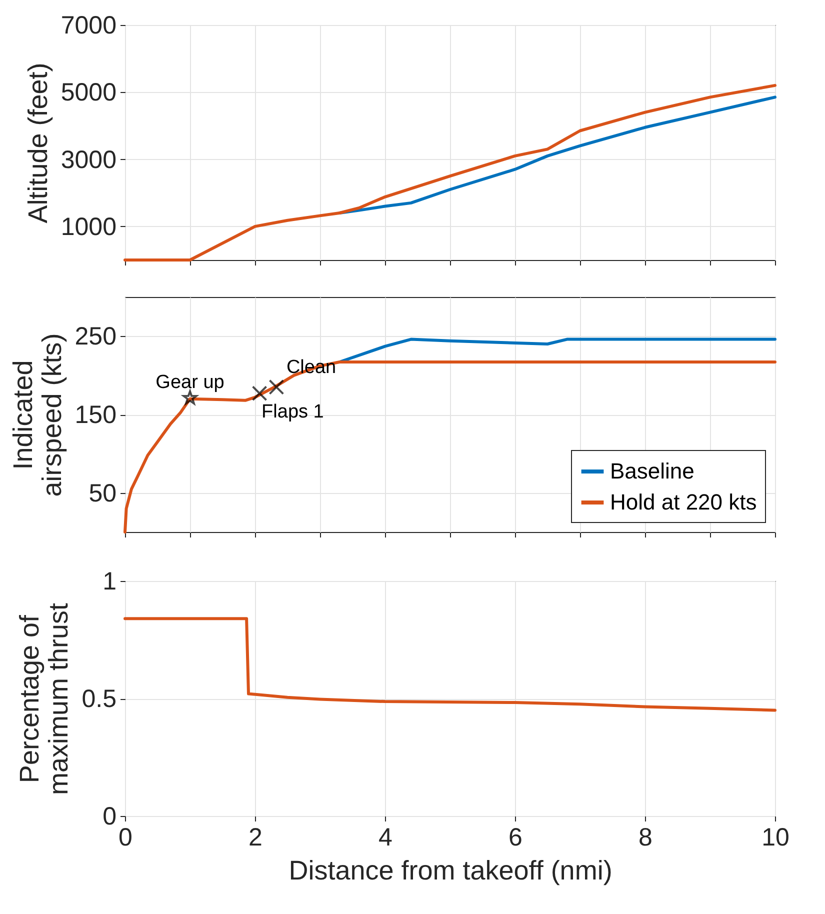  I want to click on y-tick-label: 50, so click(102, 493).